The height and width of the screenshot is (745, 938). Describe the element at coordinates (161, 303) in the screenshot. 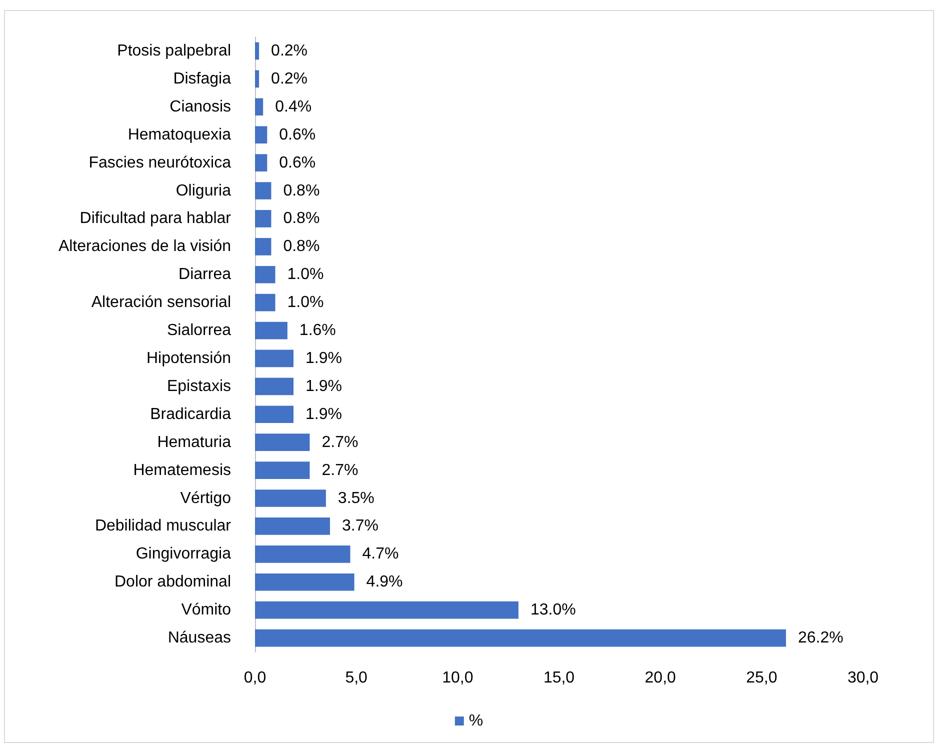

I see `y-tick-label: Alteración sensorial` at that location.